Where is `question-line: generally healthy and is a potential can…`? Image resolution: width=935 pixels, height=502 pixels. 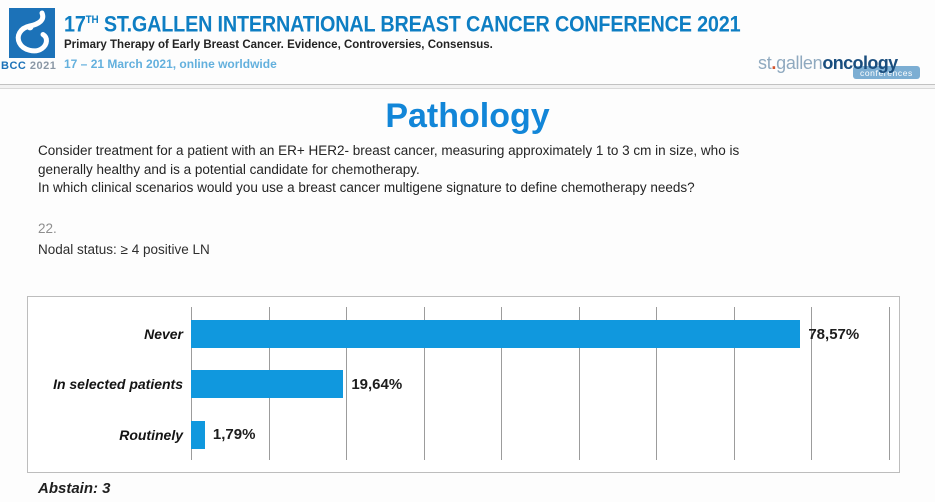 question-line: generally healthy and is a potential can… is located at coordinates (229, 169).